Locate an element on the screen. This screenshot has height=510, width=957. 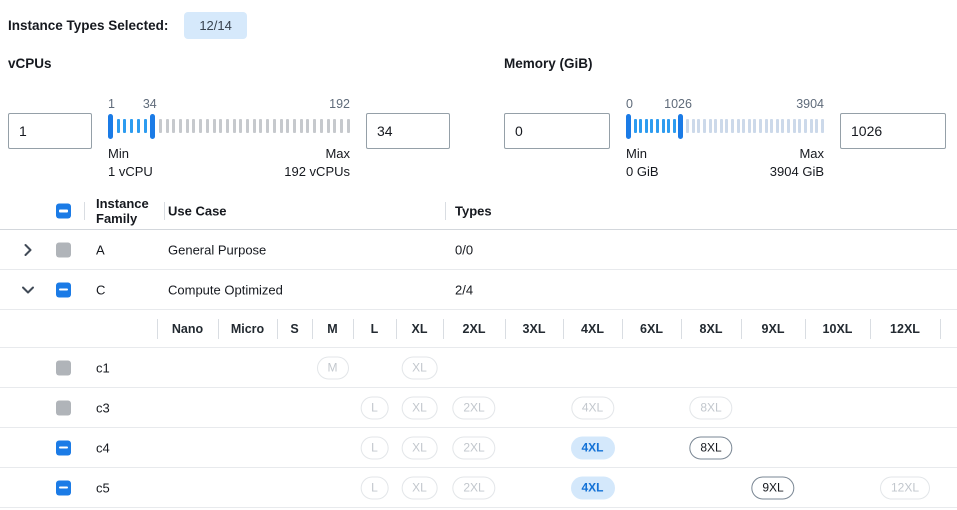
memory-range-slider: 0 1026 3904 Min 0 GiB Max 3904 GiB is located at coordinates (725, 138).